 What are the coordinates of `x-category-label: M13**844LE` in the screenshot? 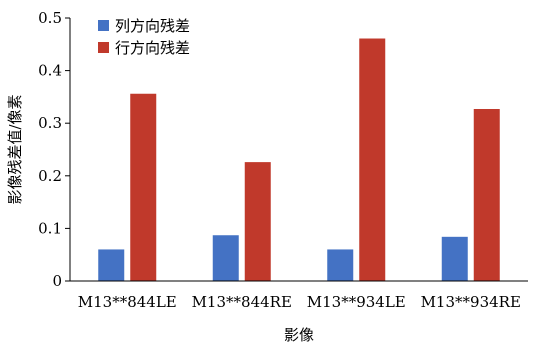 It's located at (127, 302).